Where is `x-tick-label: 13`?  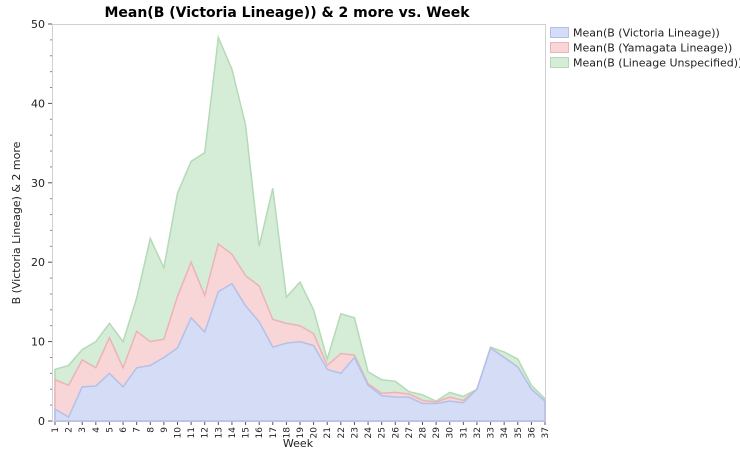 x-tick-label: 13 is located at coordinates (219, 432).